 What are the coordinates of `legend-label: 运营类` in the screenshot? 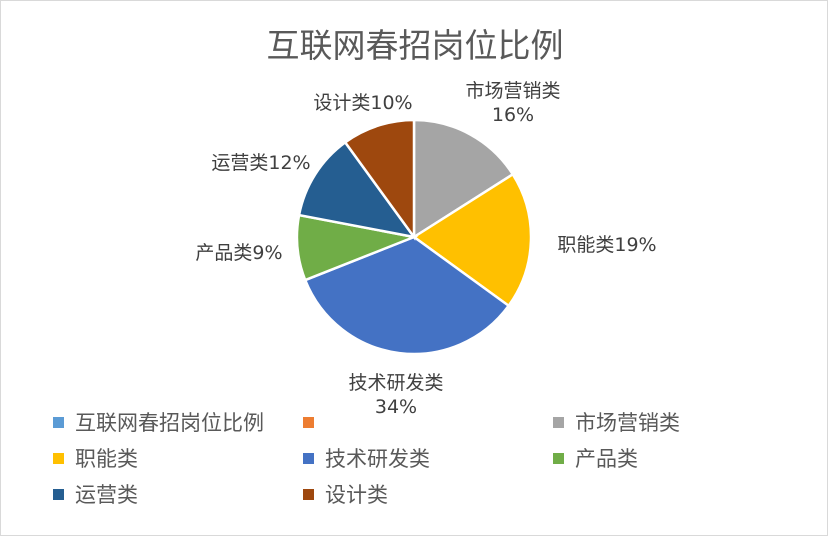 It's located at (106, 495).